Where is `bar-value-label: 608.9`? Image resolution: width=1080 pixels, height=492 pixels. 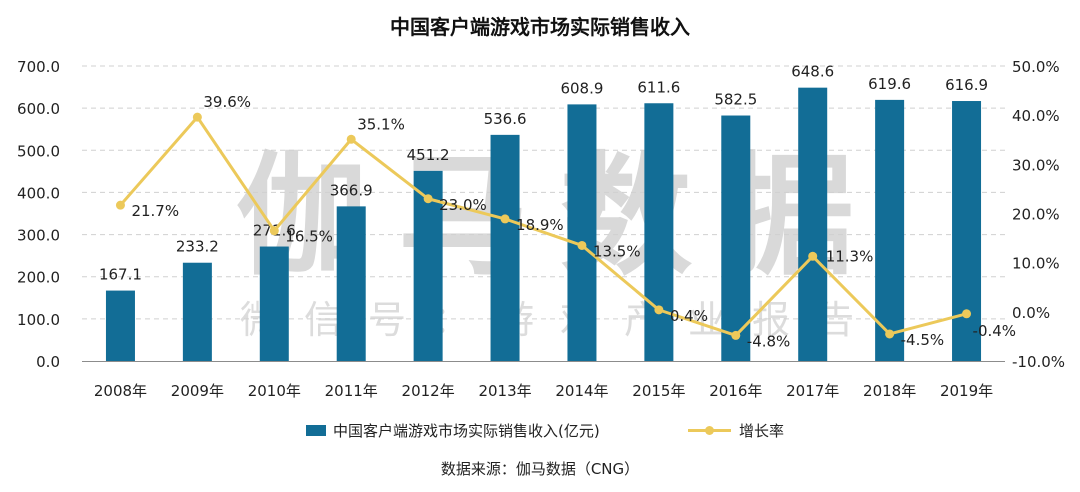
bar-value-label: 608.9 is located at coordinates (581, 88).